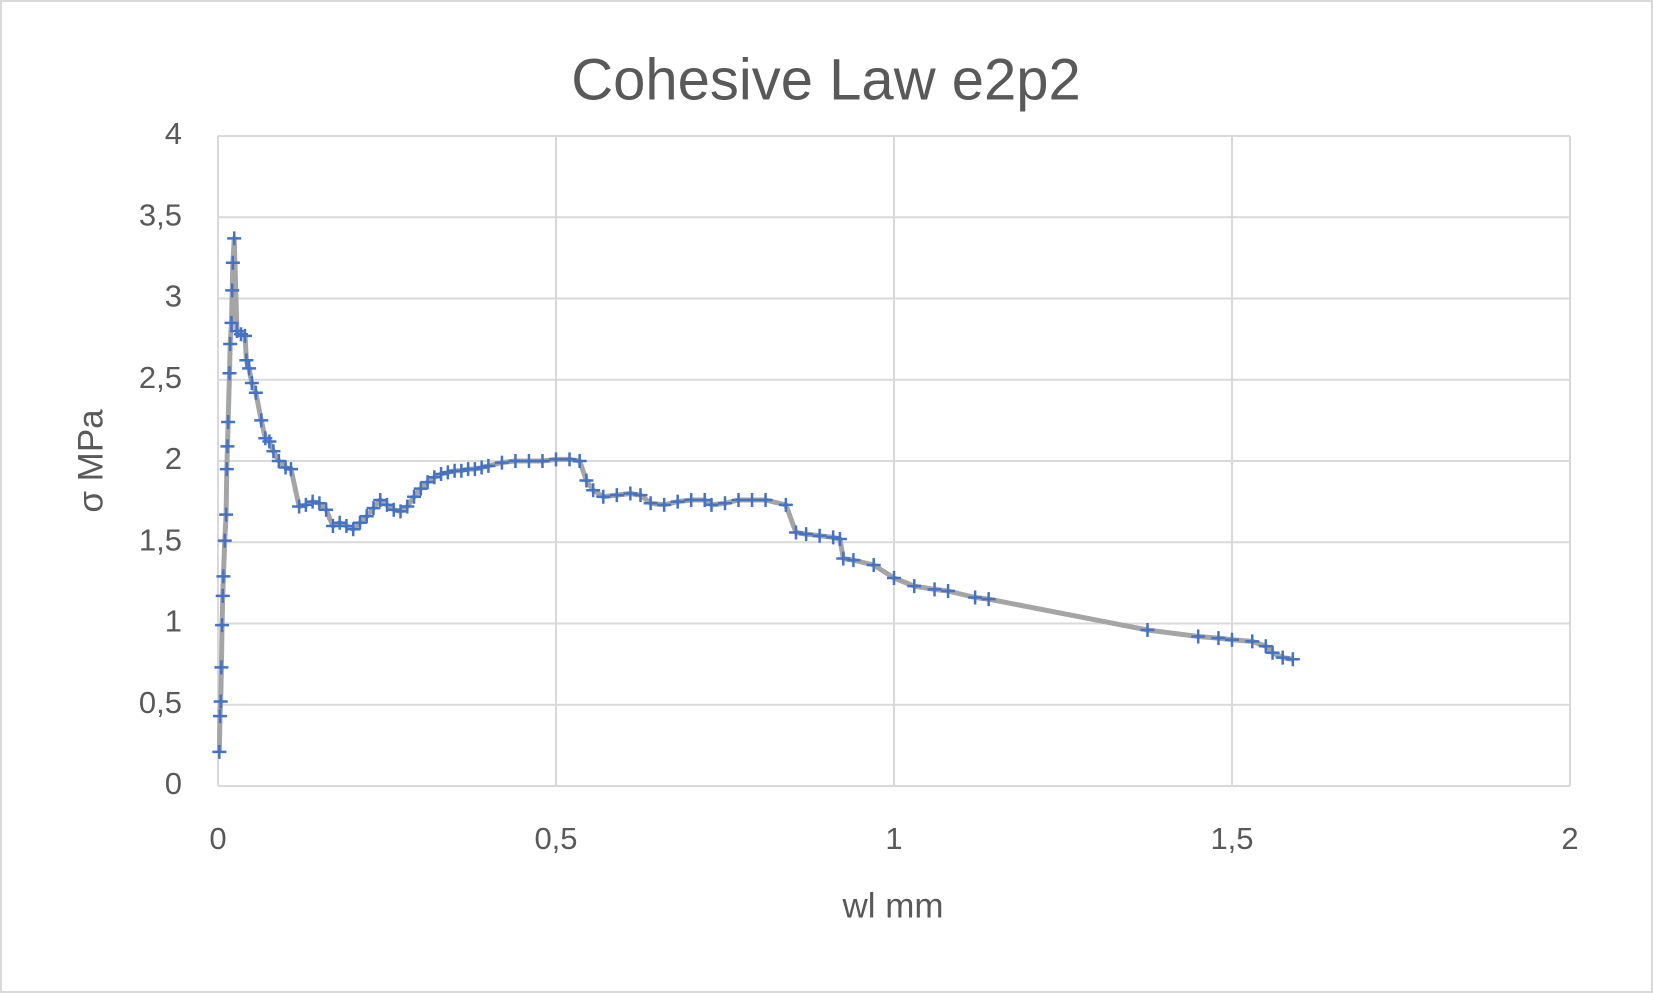  Describe the element at coordinates (173, 458) in the screenshot. I see `y-tick-label: 2` at that location.